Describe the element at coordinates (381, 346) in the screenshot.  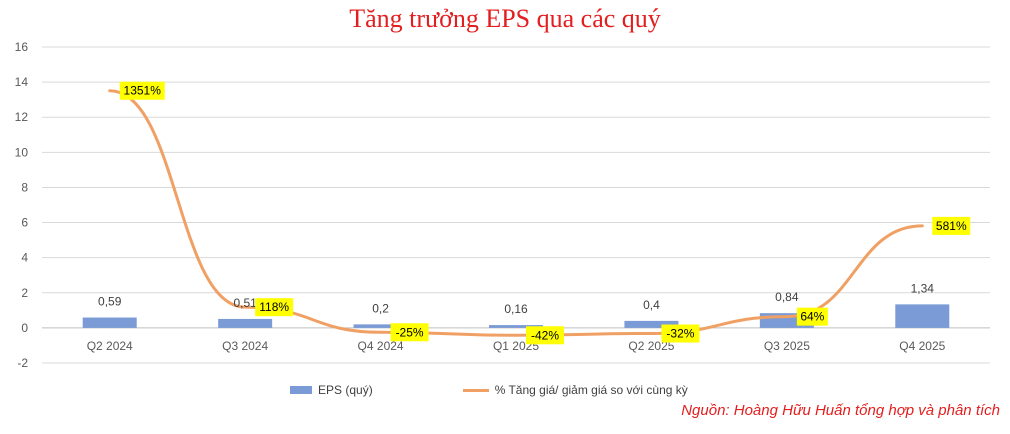
I see `x-tick-label-2: Q4 2024` at that location.